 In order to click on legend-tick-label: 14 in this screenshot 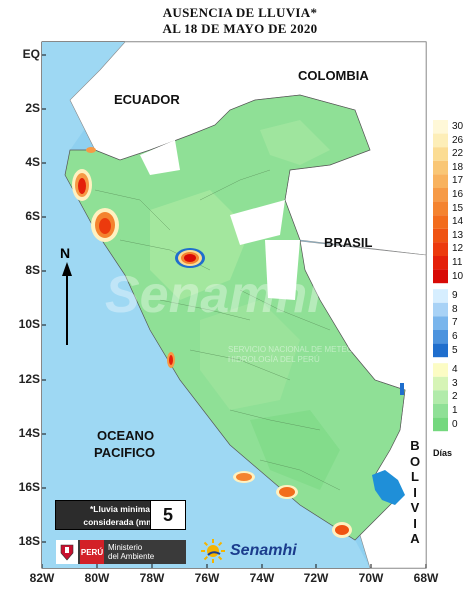, I will do `click(458, 222)`.